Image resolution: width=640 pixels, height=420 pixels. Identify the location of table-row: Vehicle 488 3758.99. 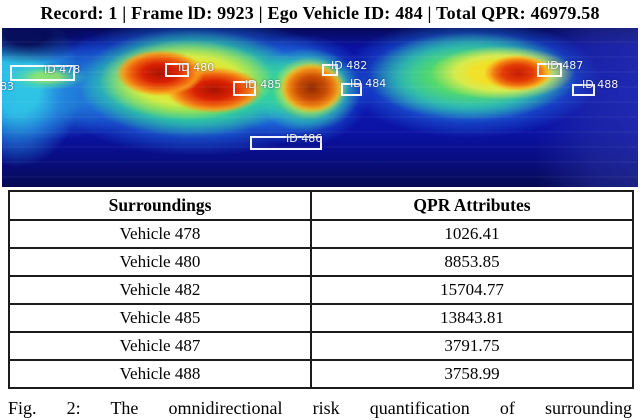
(321, 374).